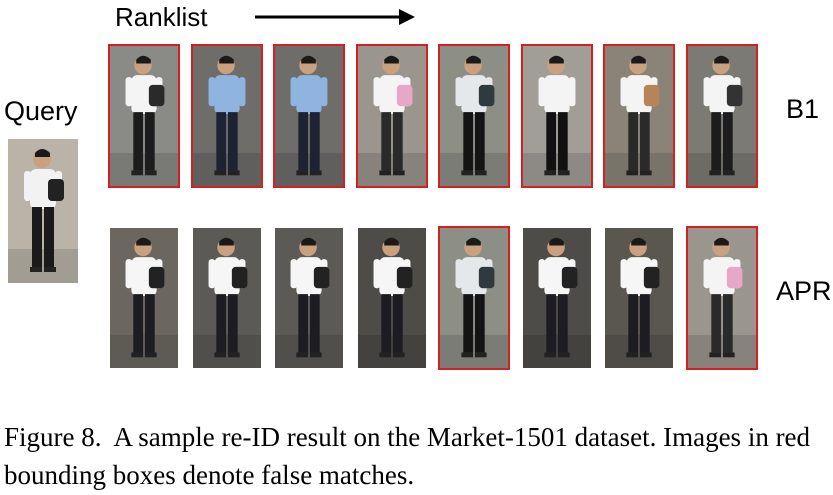 Image resolution: width=833 pixels, height=495 pixels. What do you see at coordinates (474, 298) in the screenshot?
I see `ranklist-image-row2-rank5` at bounding box center [474, 298].